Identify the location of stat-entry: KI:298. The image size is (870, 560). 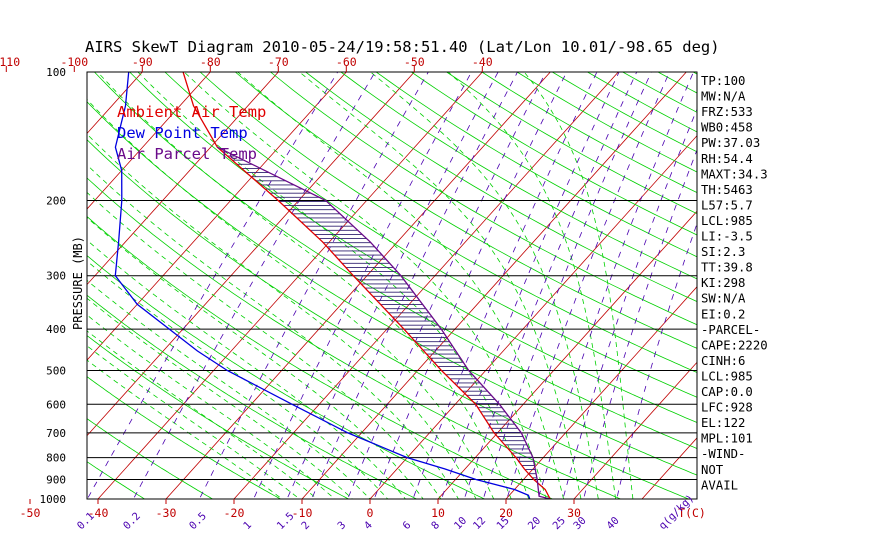
(723, 283).